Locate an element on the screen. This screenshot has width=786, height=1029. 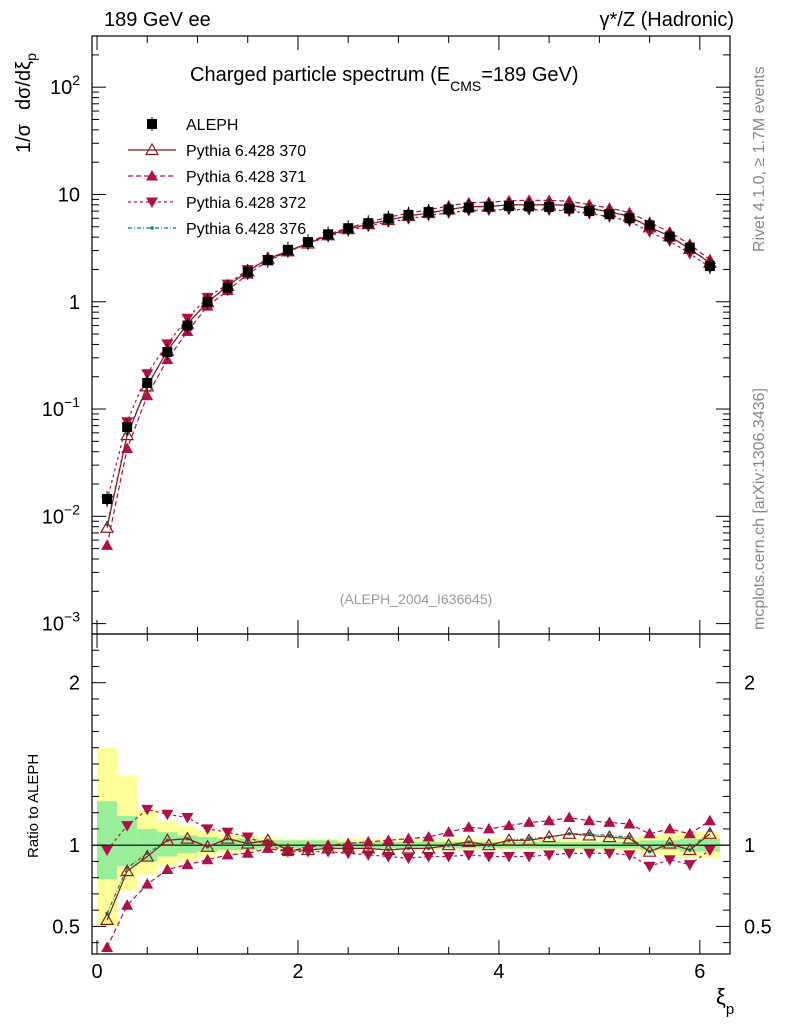
y-tick-label-bottom-left: 0.5 is located at coordinates (66, 927).